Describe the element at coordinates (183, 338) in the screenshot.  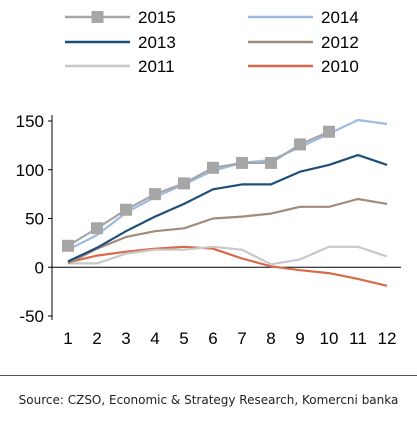
I see `x-tick-label: 5` at that location.